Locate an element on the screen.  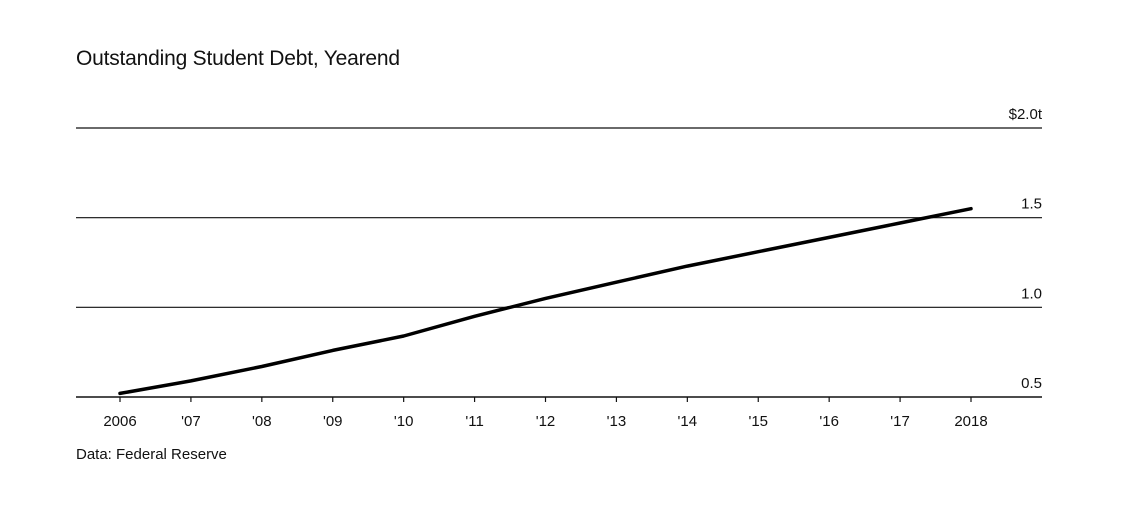
y-tick-label: 1.5 is located at coordinates (1031, 204).